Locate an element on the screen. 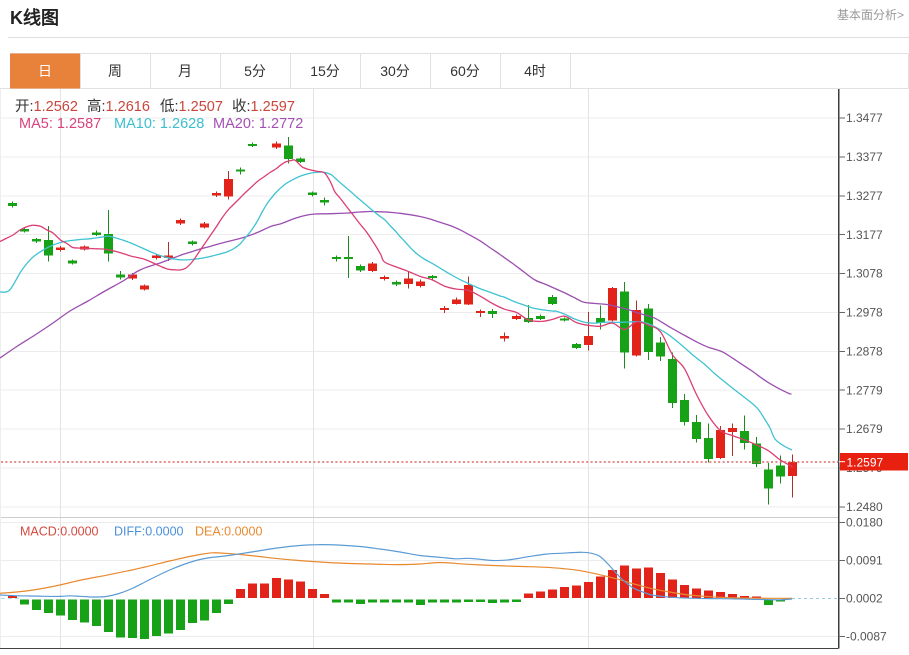 This screenshot has width=909, height=655. svg-text: 1.2878 is located at coordinates (864, 352).